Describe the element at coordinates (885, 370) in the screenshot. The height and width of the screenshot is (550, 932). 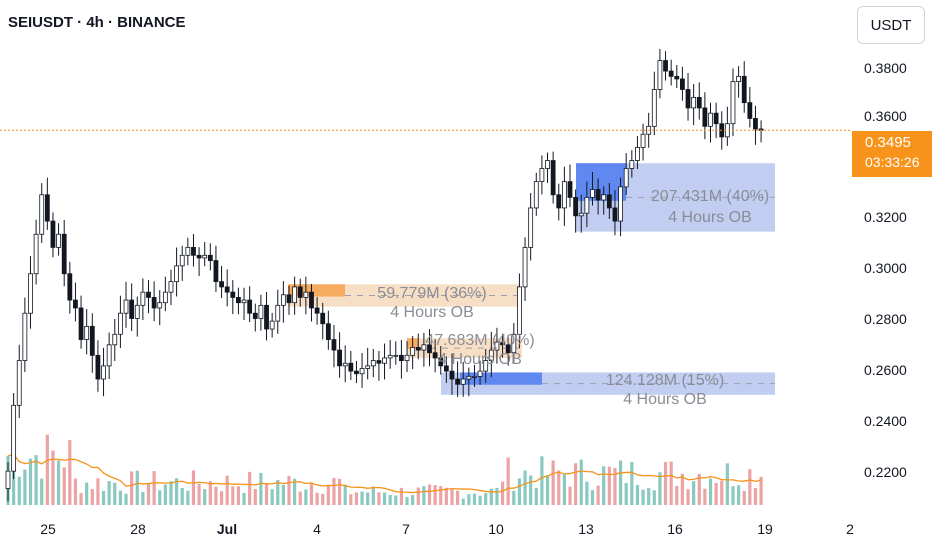
I see `price-tick: 0.2600` at that location.